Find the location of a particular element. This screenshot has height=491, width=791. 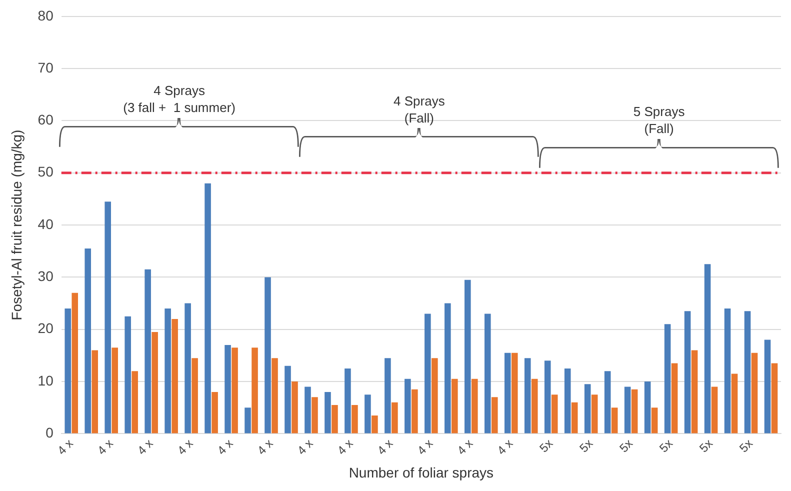

y-tick-label: 20 is located at coordinates (46, 328).